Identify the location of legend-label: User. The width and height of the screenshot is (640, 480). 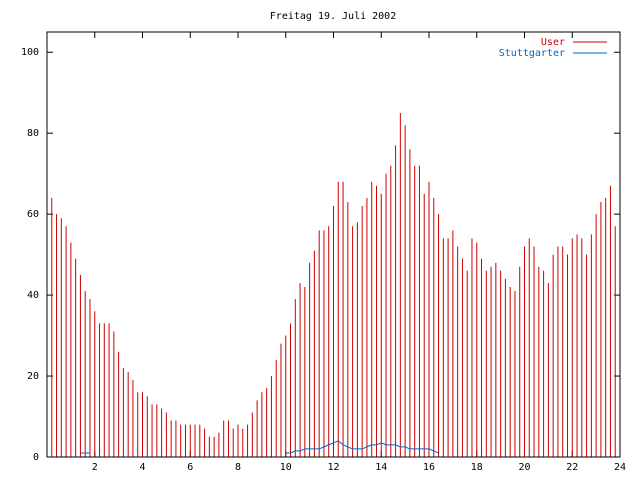
(553, 42).